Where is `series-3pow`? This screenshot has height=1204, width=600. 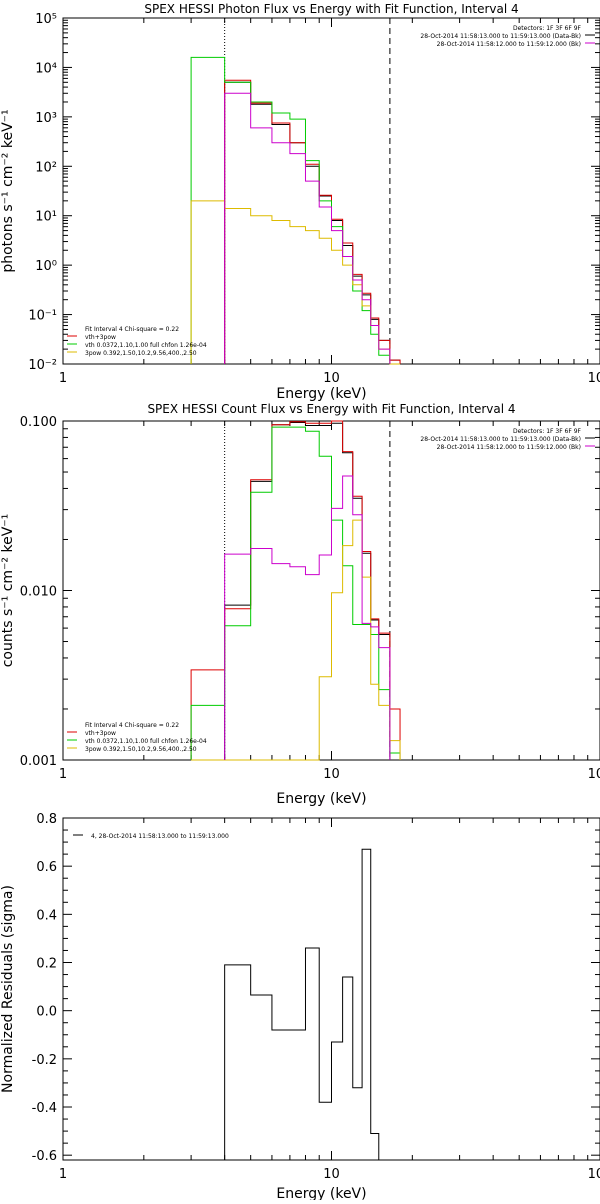 series-3pow is located at coordinates (296, 640).